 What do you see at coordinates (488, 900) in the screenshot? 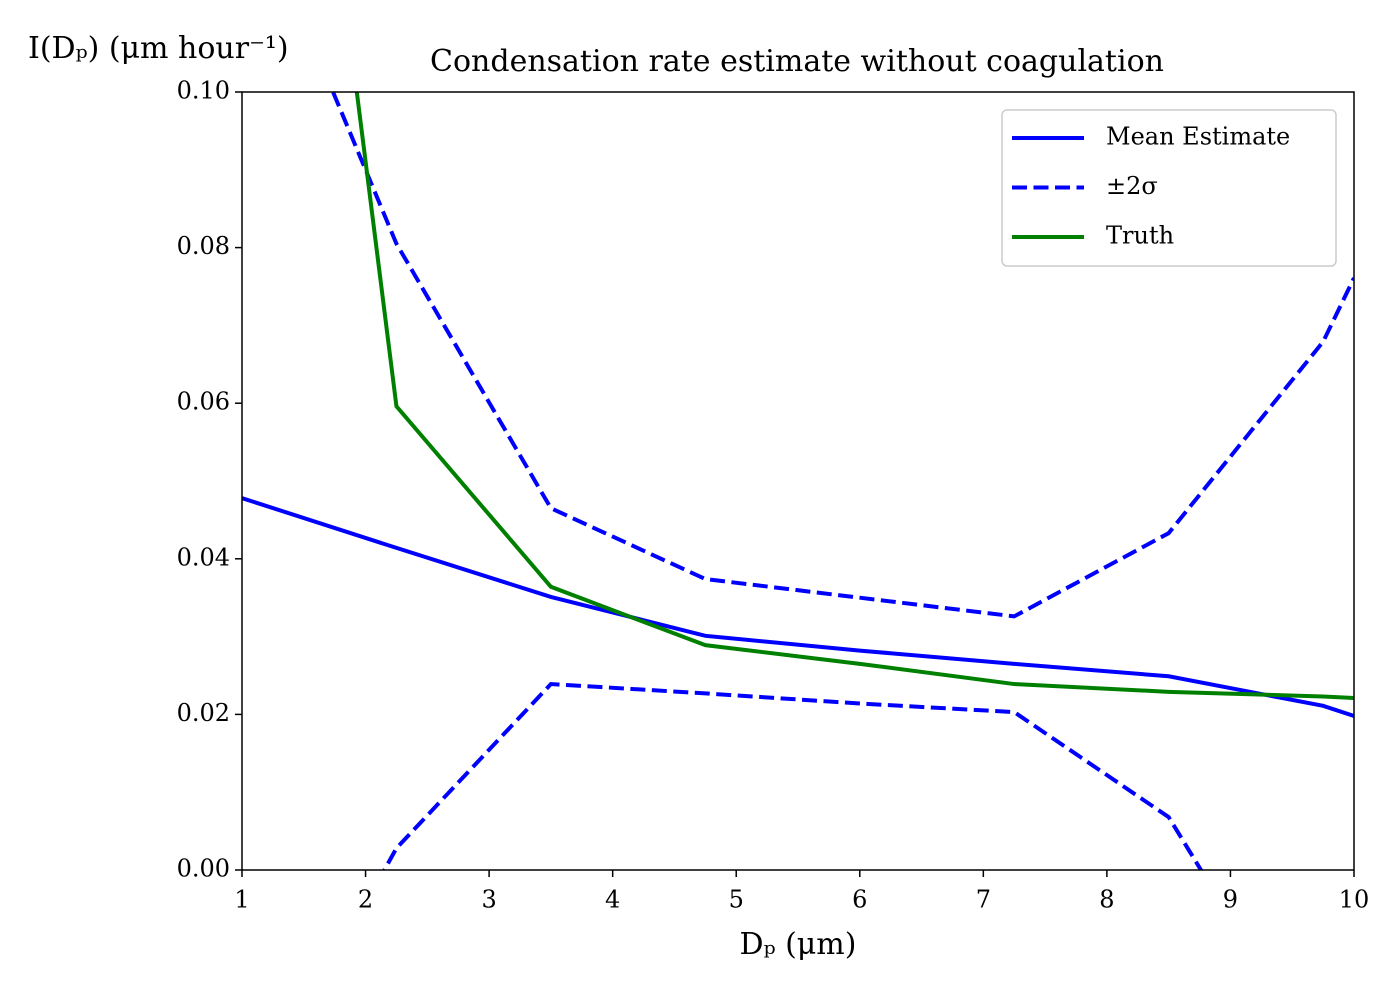
I see `x-tick-label: 3` at bounding box center [488, 900].